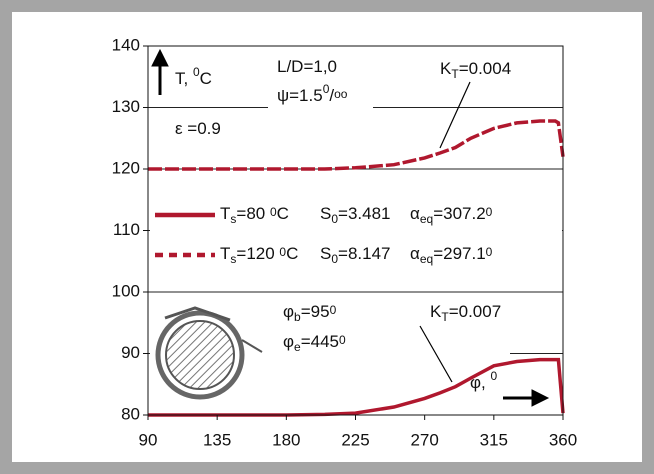 This screenshot has height=474, width=654. I want to click on y-tick-label: 90, so click(130, 352).